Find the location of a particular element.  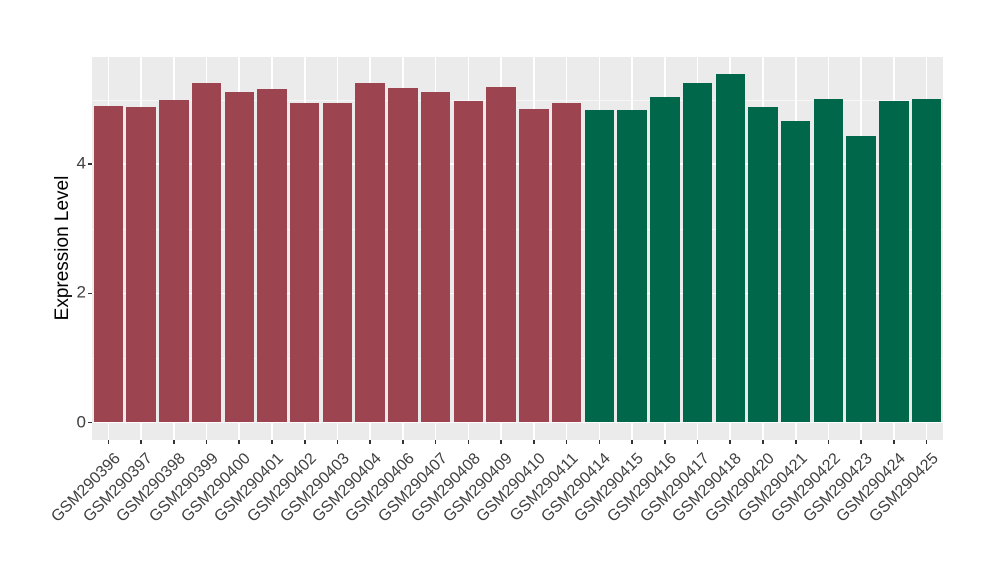

y-tick-label: 2 is located at coordinates (81, 292).